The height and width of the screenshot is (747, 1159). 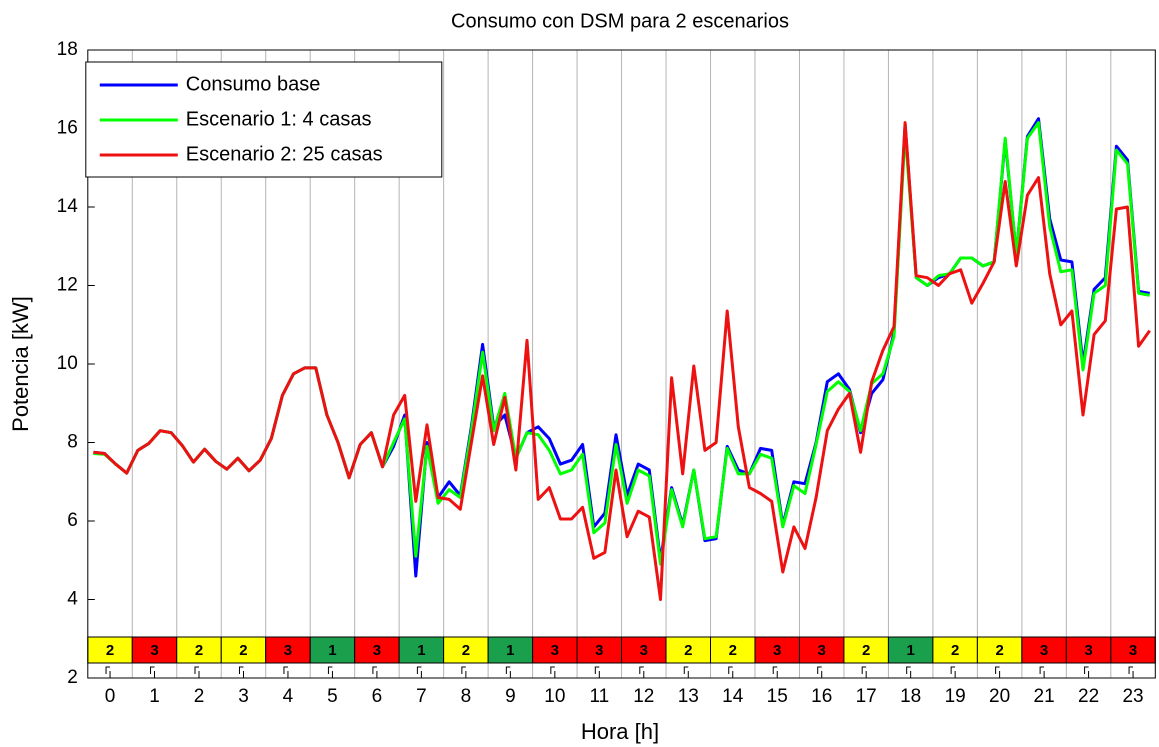 What do you see at coordinates (279, 119) in the screenshot?
I see `legend-label: Escenario 1: 4 casas` at bounding box center [279, 119].